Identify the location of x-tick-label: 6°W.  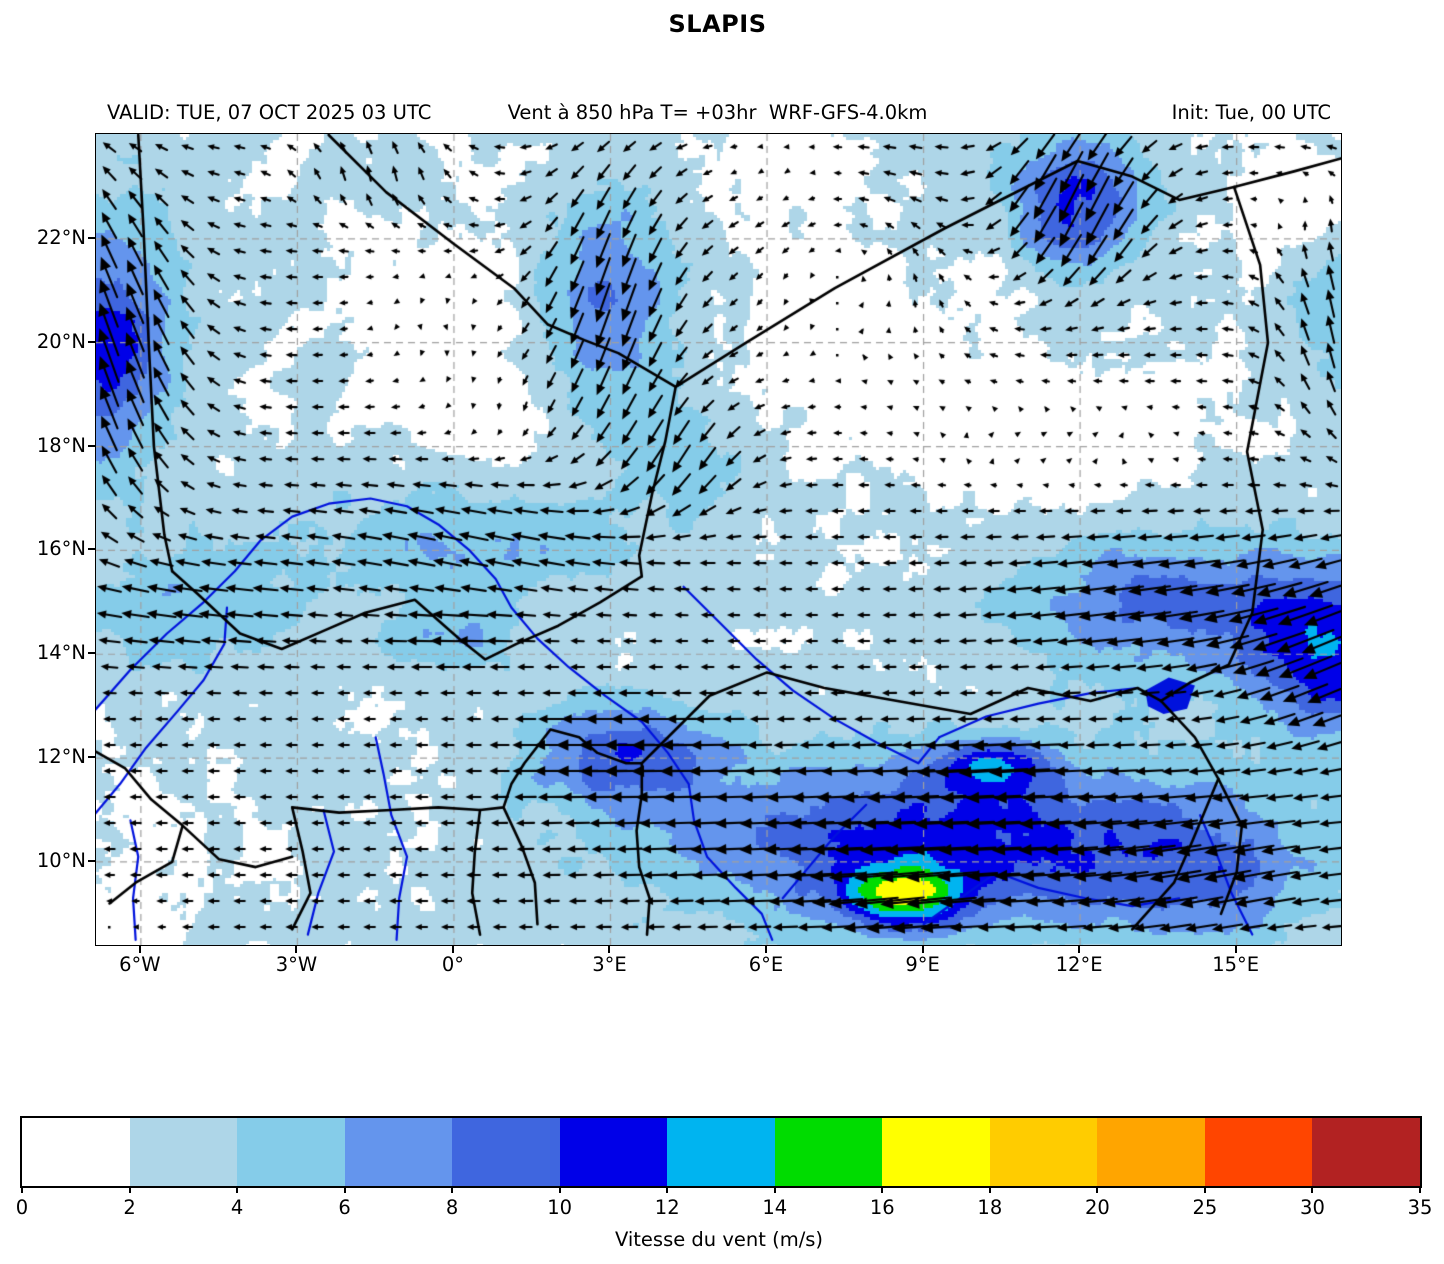
(140, 964).